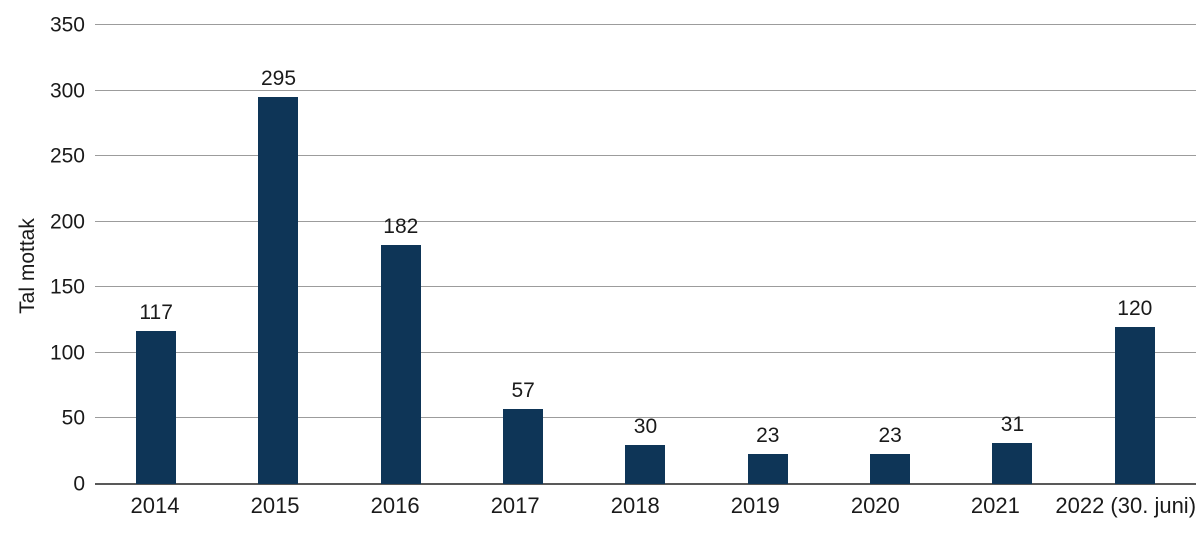 This screenshot has height=533, width=1200. I want to click on y-tick-label: 350, so click(67, 25).